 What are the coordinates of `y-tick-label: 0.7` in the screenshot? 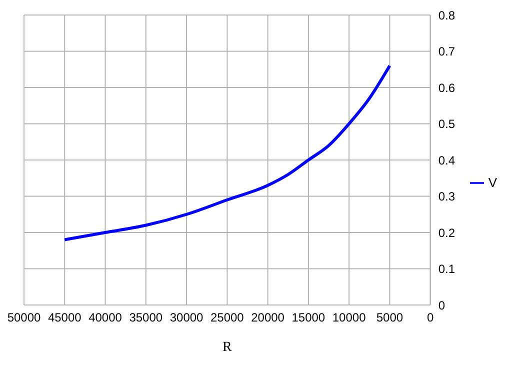 It's located at (447, 51).